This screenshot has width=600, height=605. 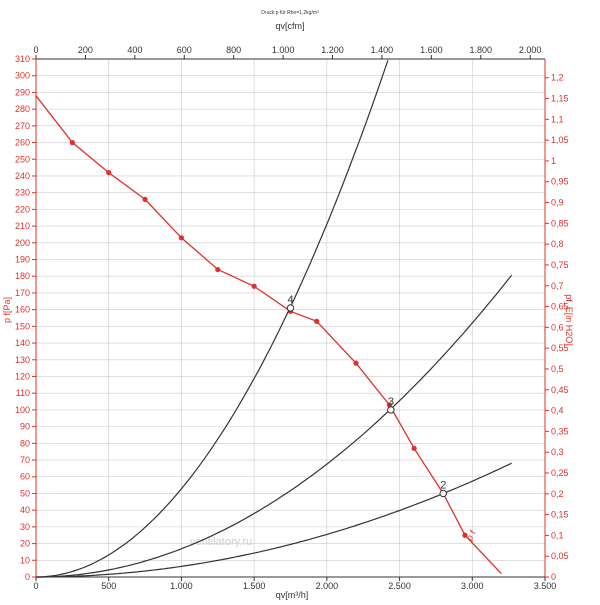 What do you see at coordinates (557, 244) in the screenshot?
I see `y-right-tick-label: 0,8` at bounding box center [557, 244].